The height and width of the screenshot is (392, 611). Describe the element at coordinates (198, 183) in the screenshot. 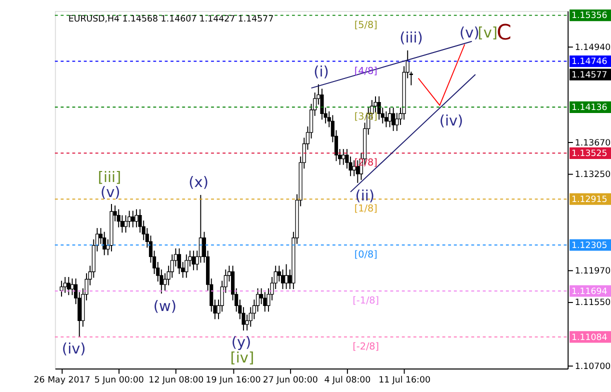

I see `annotation: (x)` at that location.